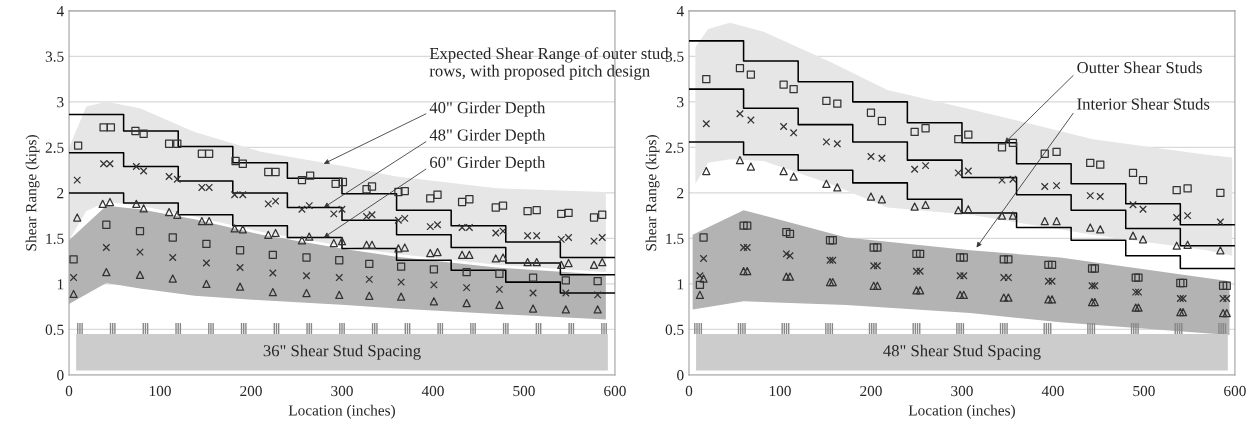  What do you see at coordinates (1139, 67) in the screenshot?
I see `annotation: Outter Shear Studs` at bounding box center [1139, 67].